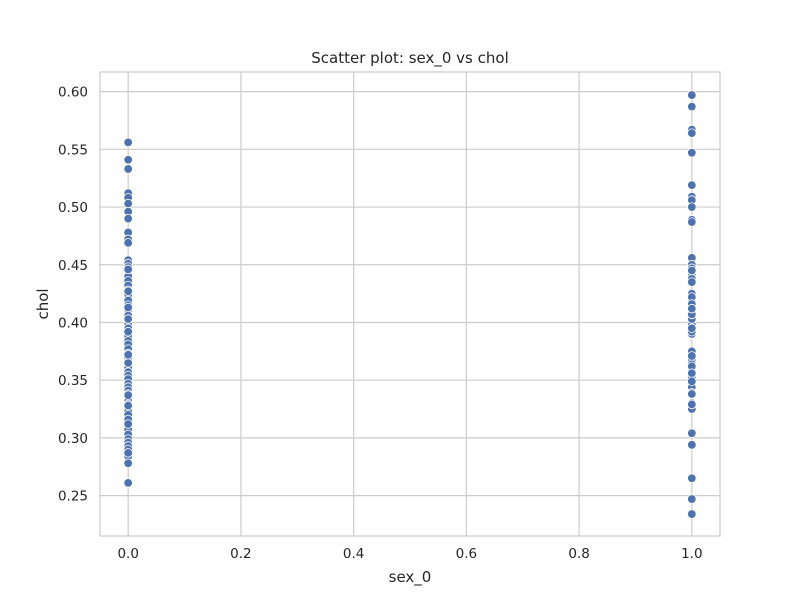 Image resolution: width=800 pixels, height=600 pixels. Describe the element at coordinates (73, 439) in the screenshot. I see `y-tick-label: 0.30` at that location.